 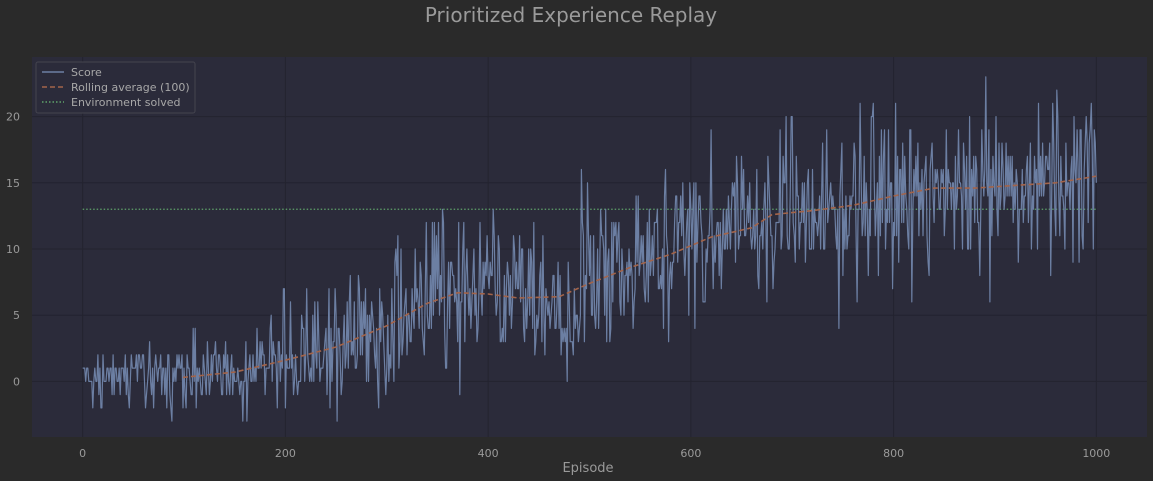 What do you see at coordinates (571, 15) in the screenshot?
I see `chart-title: Prioritized Experience Replay` at bounding box center [571, 15].